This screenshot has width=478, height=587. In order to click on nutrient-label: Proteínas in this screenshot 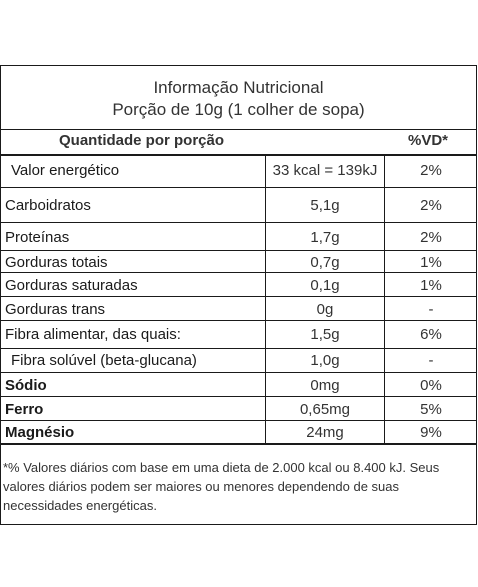, I will do `click(37, 237)`.